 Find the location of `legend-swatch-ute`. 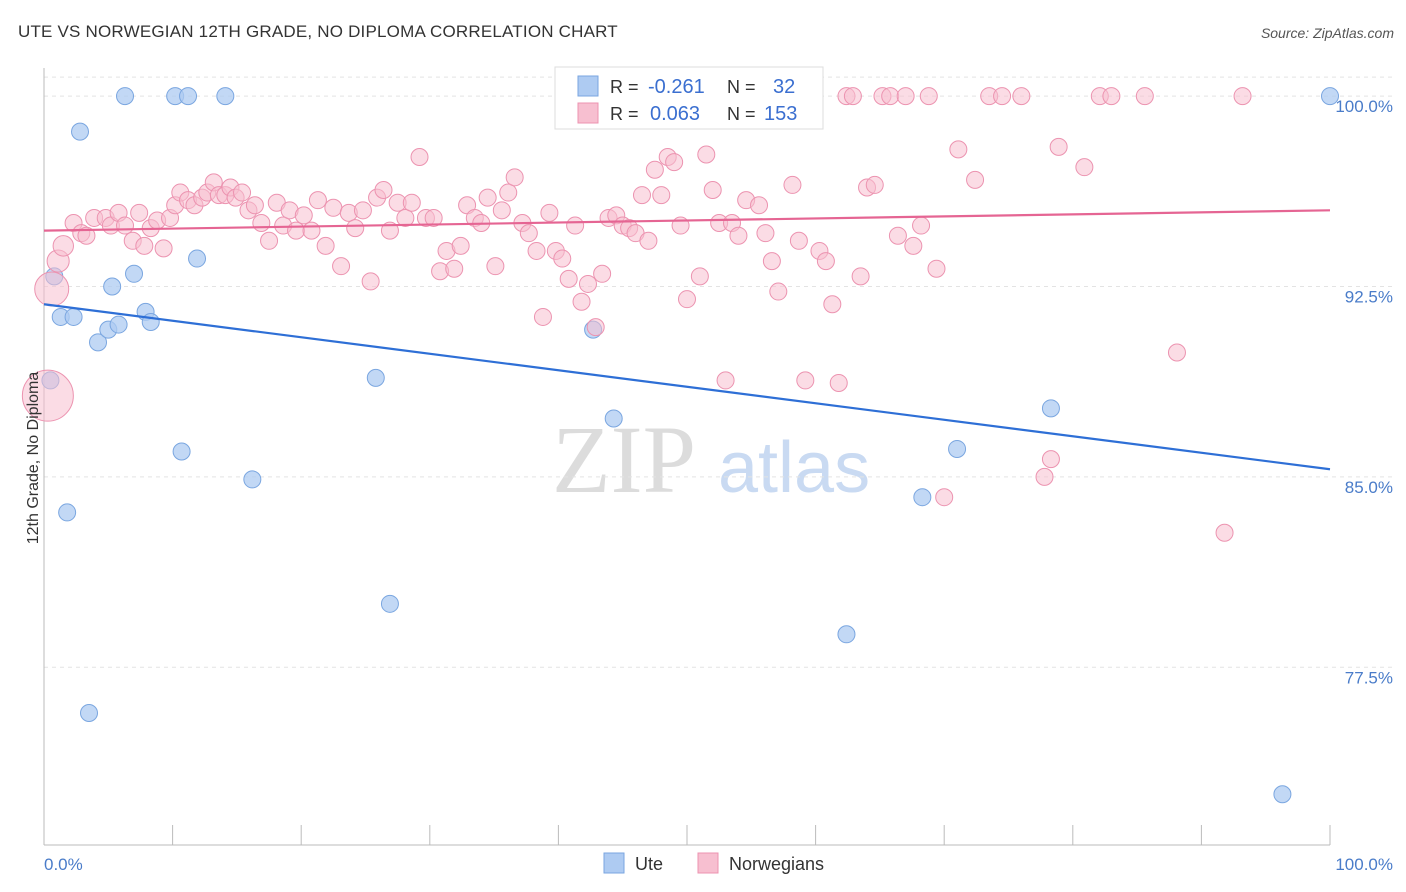

legend-swatch-ute is located at coordinates (588, 86).